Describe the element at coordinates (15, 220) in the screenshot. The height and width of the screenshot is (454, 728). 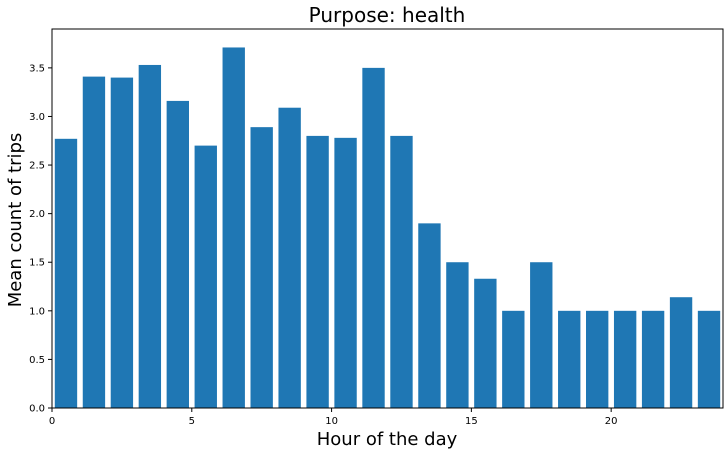
I see `y-axis-title: Mean count of trips` at that location.